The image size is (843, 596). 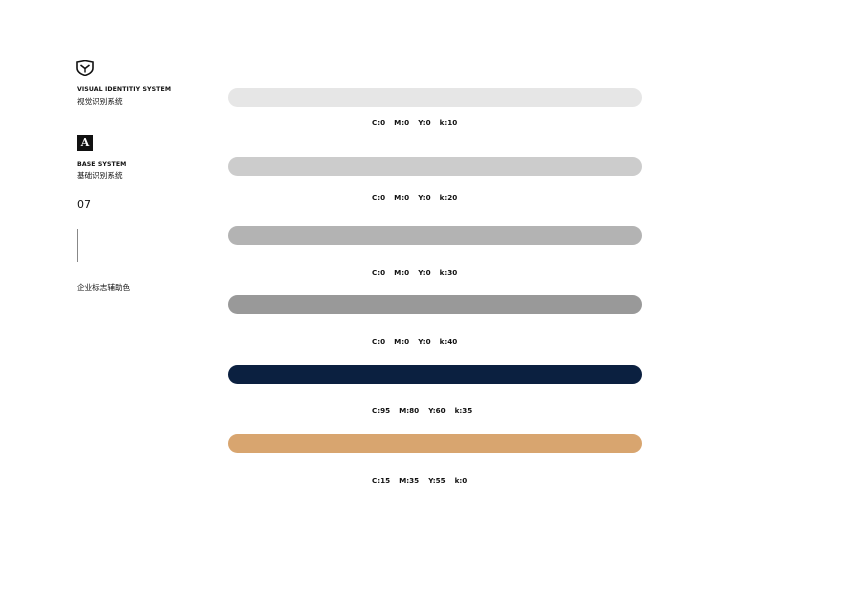 I want to click on shield-emblem-icon, so click(x=85, y=68).